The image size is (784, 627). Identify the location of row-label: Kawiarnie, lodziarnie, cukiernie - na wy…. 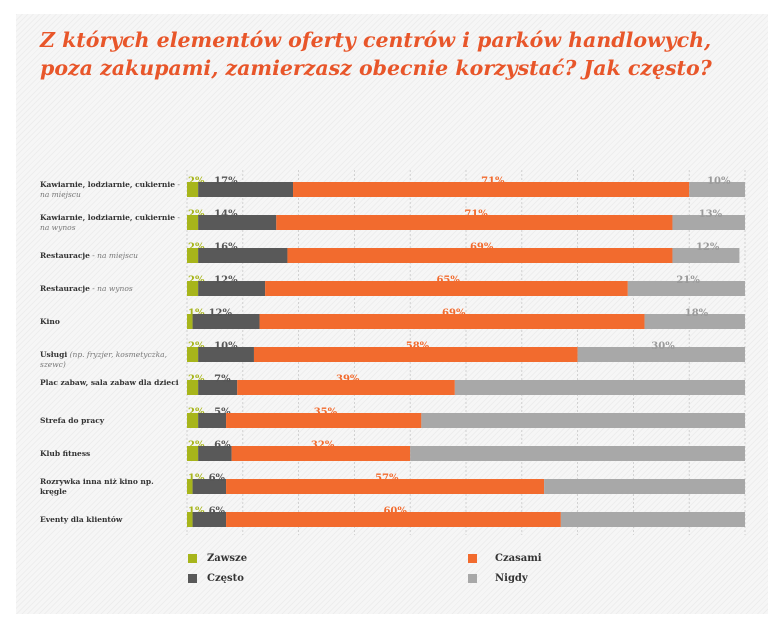
(110, 223).